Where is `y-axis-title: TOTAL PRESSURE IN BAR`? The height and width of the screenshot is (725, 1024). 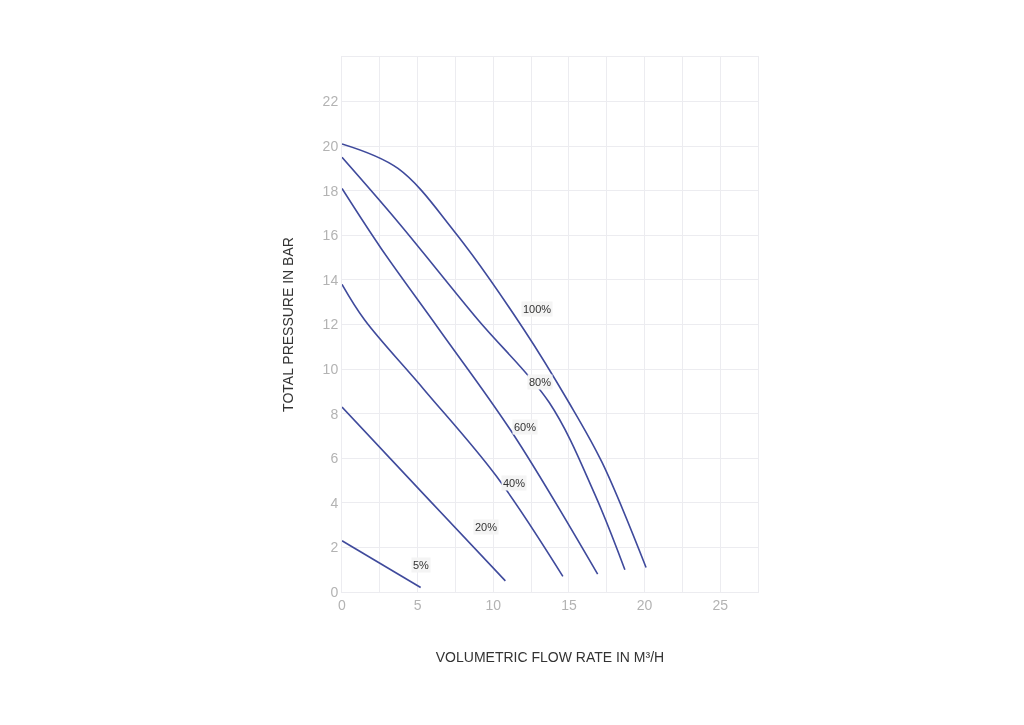
y-axis-title: TOTAL PRESSURE IN BAR is located at coordinates (288, 324).